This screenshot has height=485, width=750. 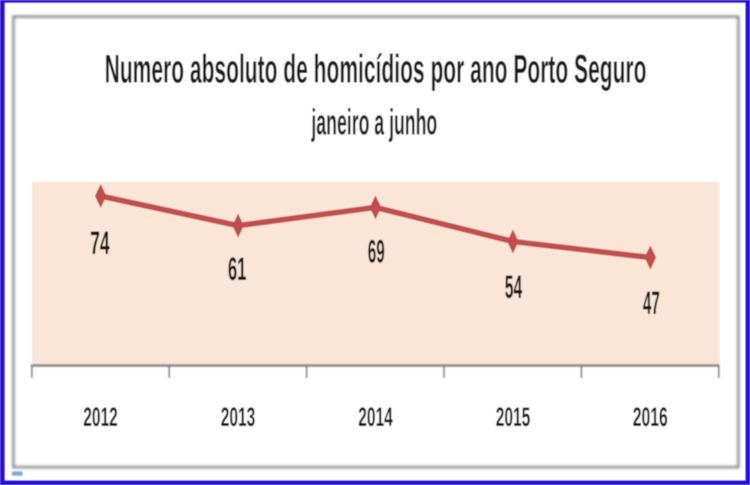 What do you see at coordinates (237, 269) in the screenshot?
I see `svg-text: 61` at bounding box center [237, 269].